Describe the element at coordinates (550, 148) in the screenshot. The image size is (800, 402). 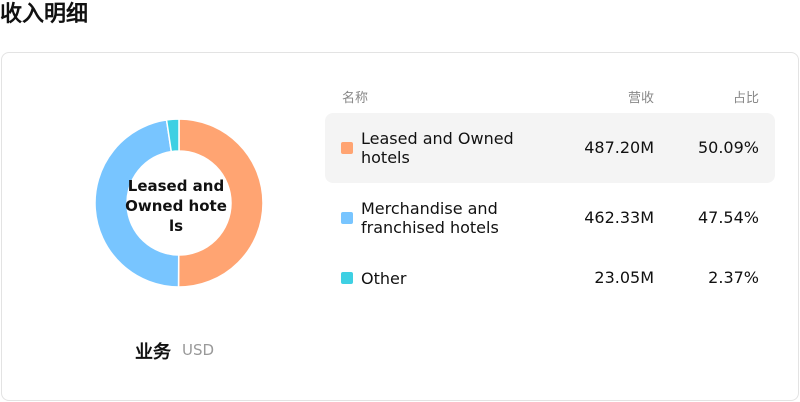
I see `row-highlight` at that location.